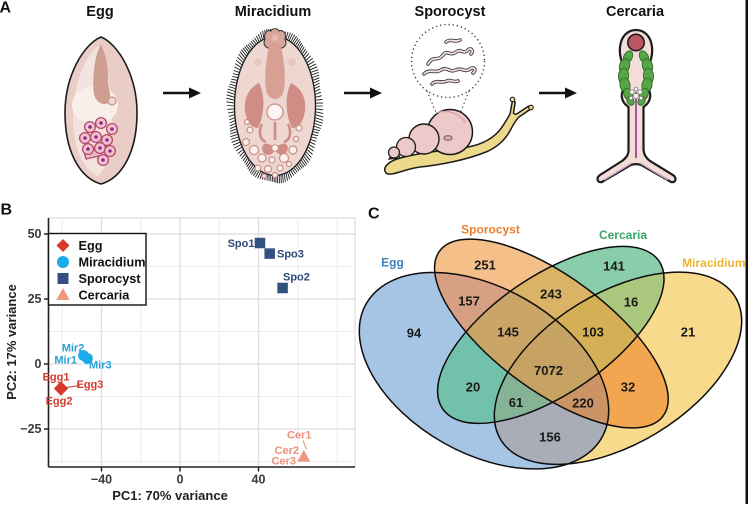 This screenshot has width=748, height=509. Describe the element at coordinates (485, 265) in the screenshot. I see `svg-text: 251` at that location.